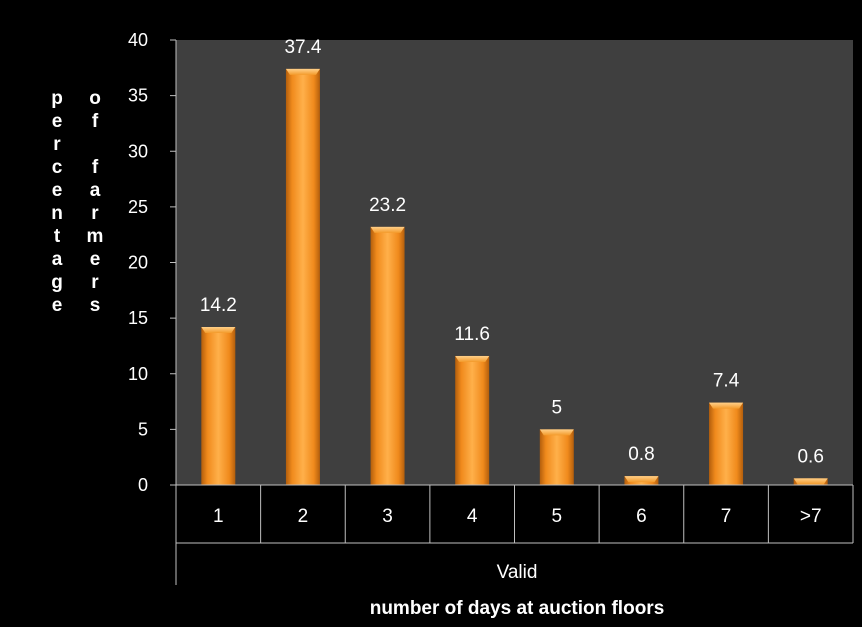 Image resolution: width=862 pixels, height=627 pixels. I want to click on y-tick-label: 15, so click(138, 318).